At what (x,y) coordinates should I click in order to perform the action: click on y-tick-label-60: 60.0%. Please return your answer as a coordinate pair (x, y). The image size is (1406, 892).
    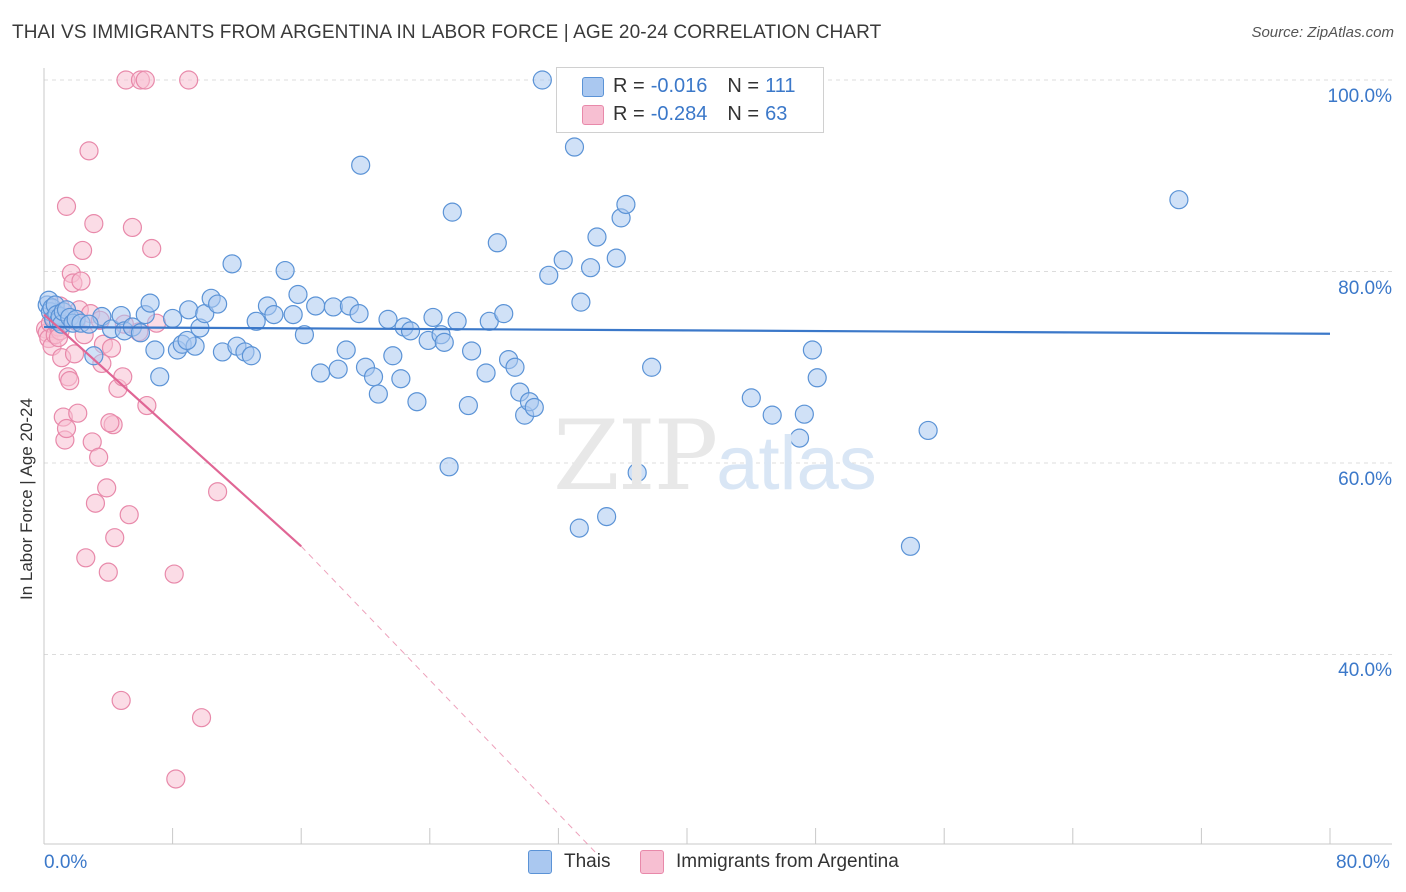
    Looking at the image, I should click on (1365, 479).